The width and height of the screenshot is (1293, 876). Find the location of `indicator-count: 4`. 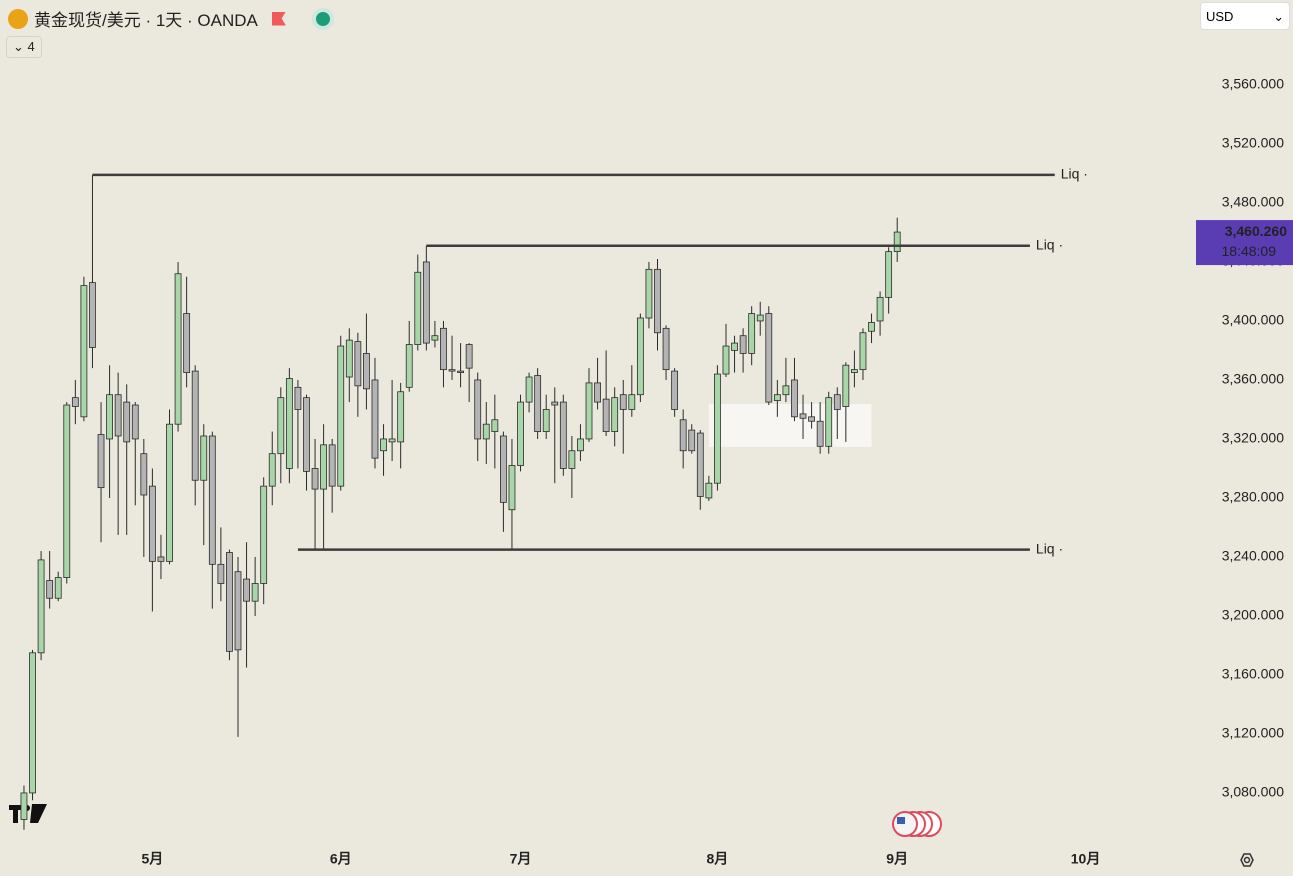

indicator-count: 4 is located at coordinates (31, 46).